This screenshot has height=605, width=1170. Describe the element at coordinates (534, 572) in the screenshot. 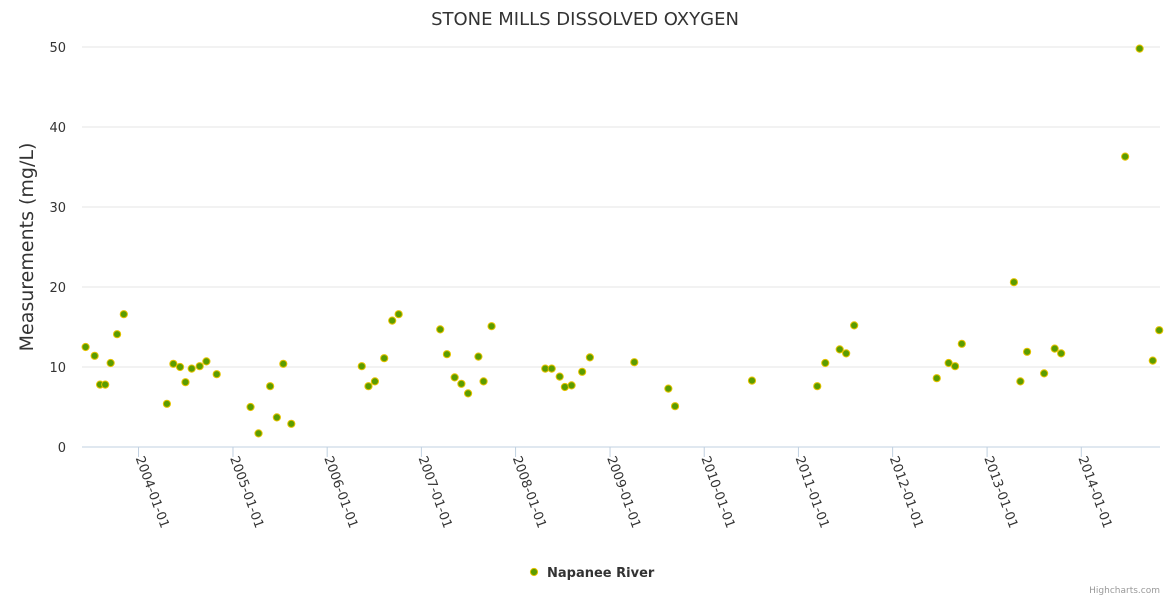

I see `legend-marker` at that location.